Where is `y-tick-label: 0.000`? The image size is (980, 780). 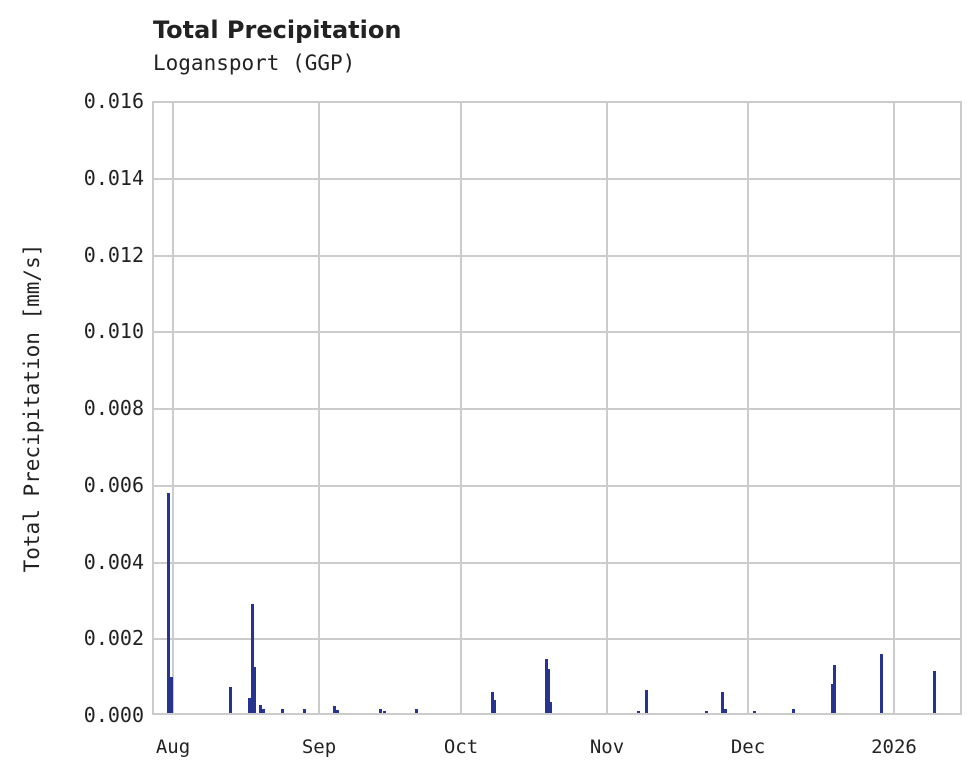
y-tick-label: 0.000 is located at coordinates (113, 715).